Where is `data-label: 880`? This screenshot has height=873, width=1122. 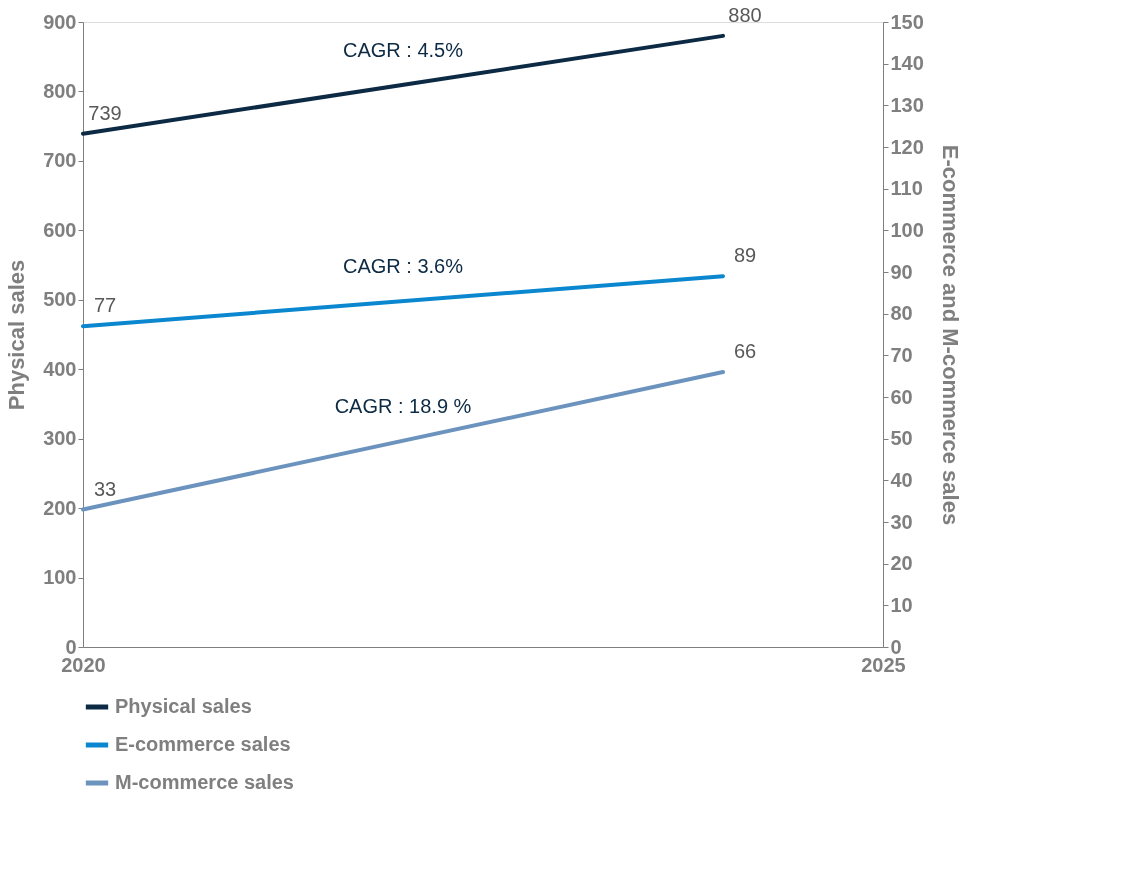 data-label: 880 is located at coordinates (745, 14).